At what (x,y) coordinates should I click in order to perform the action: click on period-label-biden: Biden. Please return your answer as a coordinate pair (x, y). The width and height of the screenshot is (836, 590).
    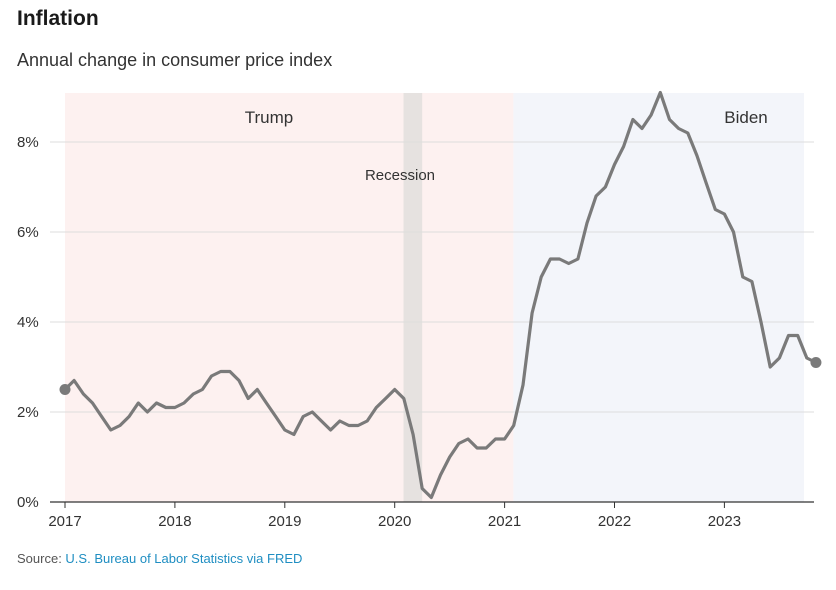
    Looking at the image, I should click on (745, 117).